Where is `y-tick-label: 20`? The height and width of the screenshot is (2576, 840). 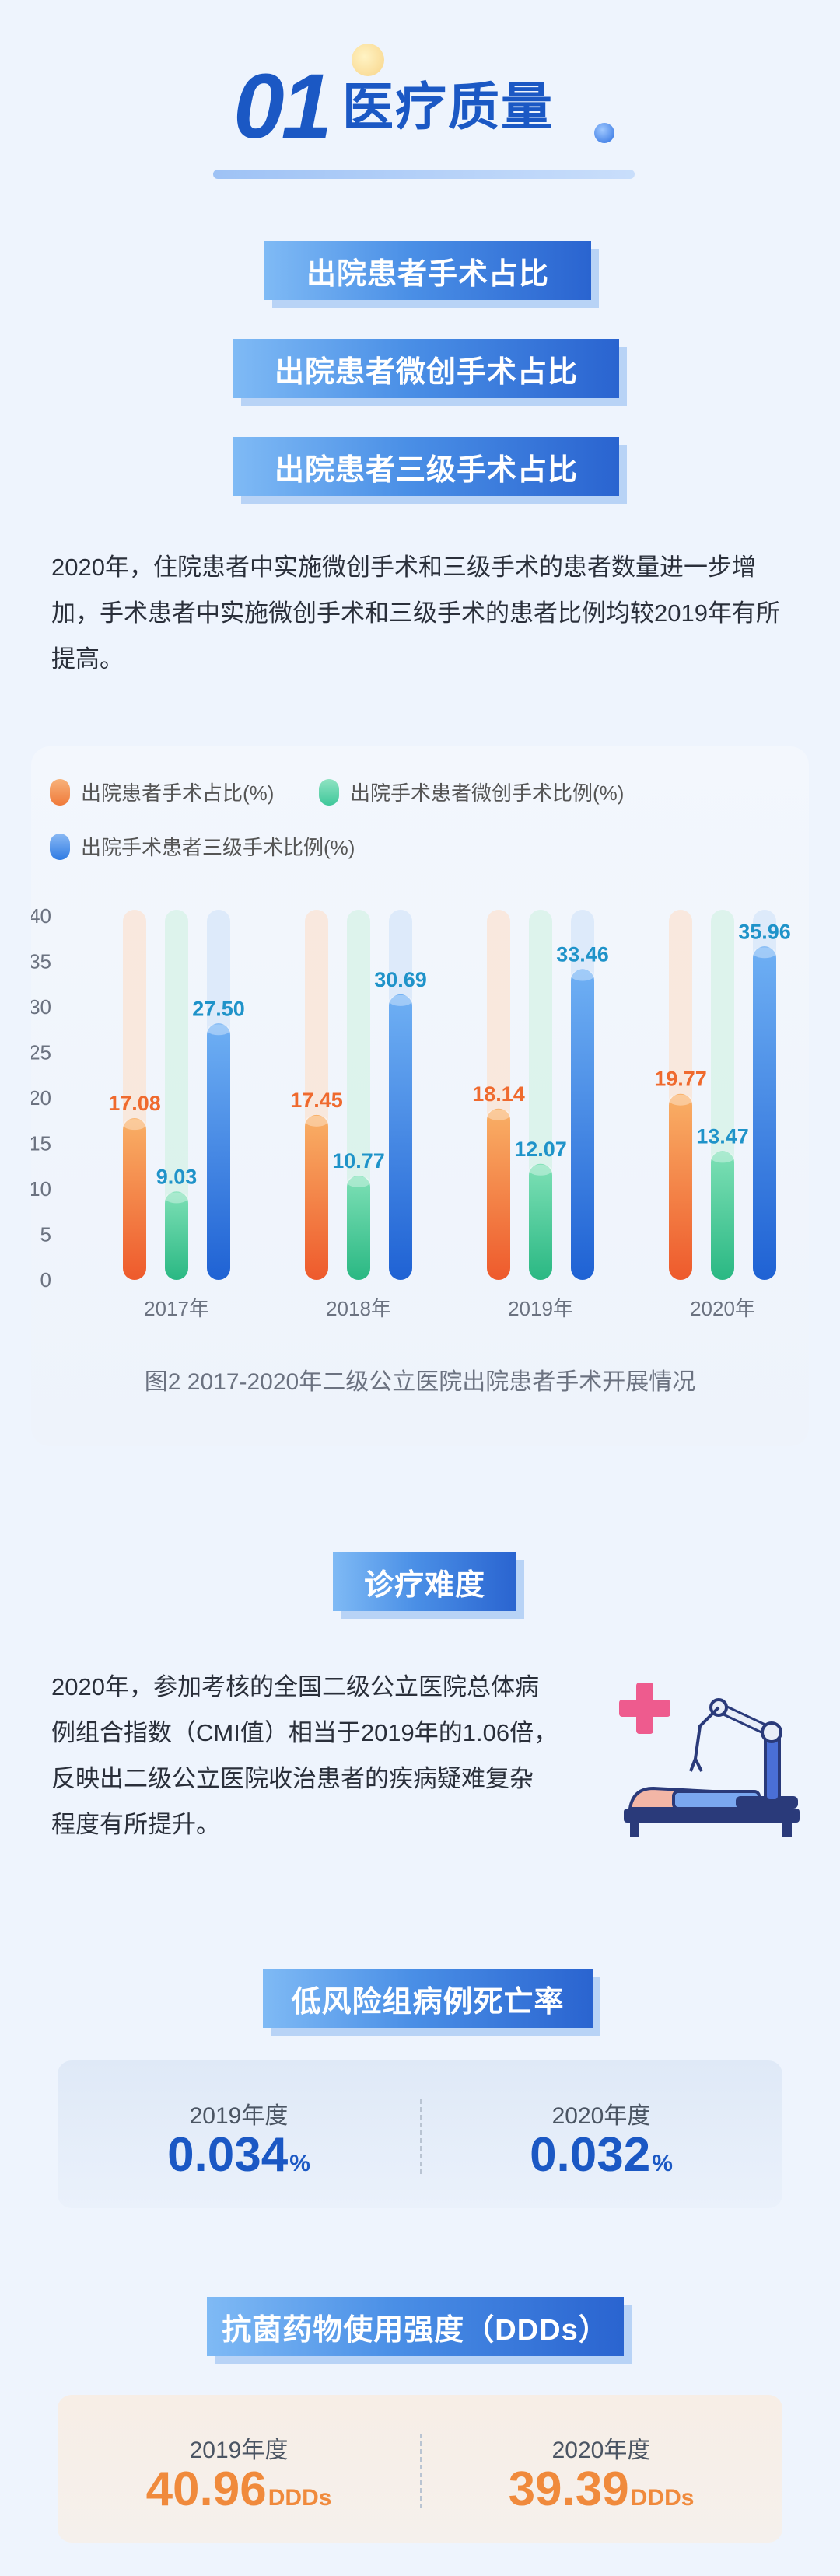
y-tick-label: 20 is located at coordinates (41, 1098).